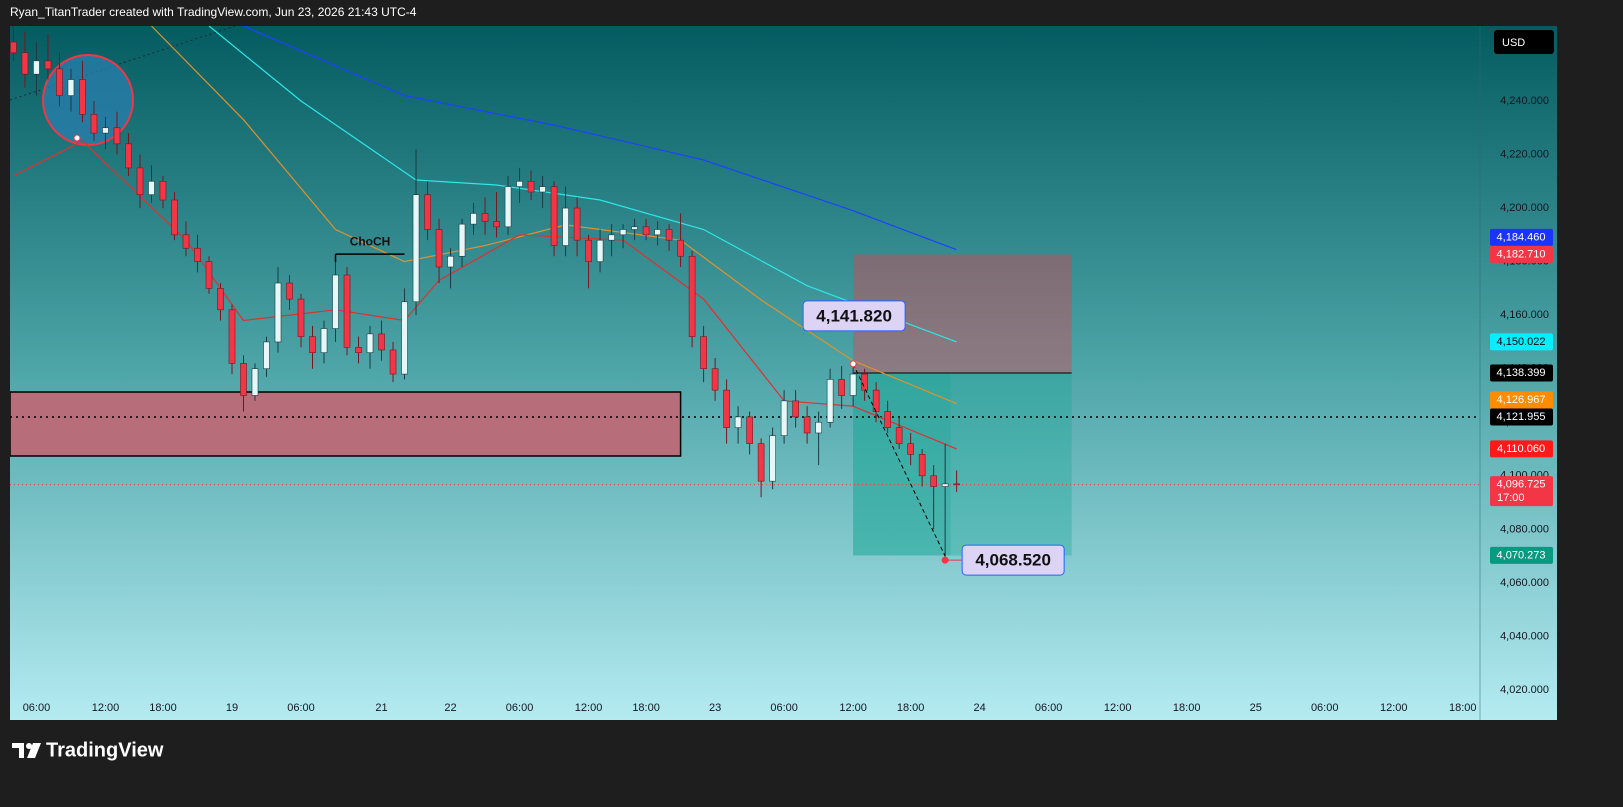  I want to click on logo-dot, so click(29, 746).